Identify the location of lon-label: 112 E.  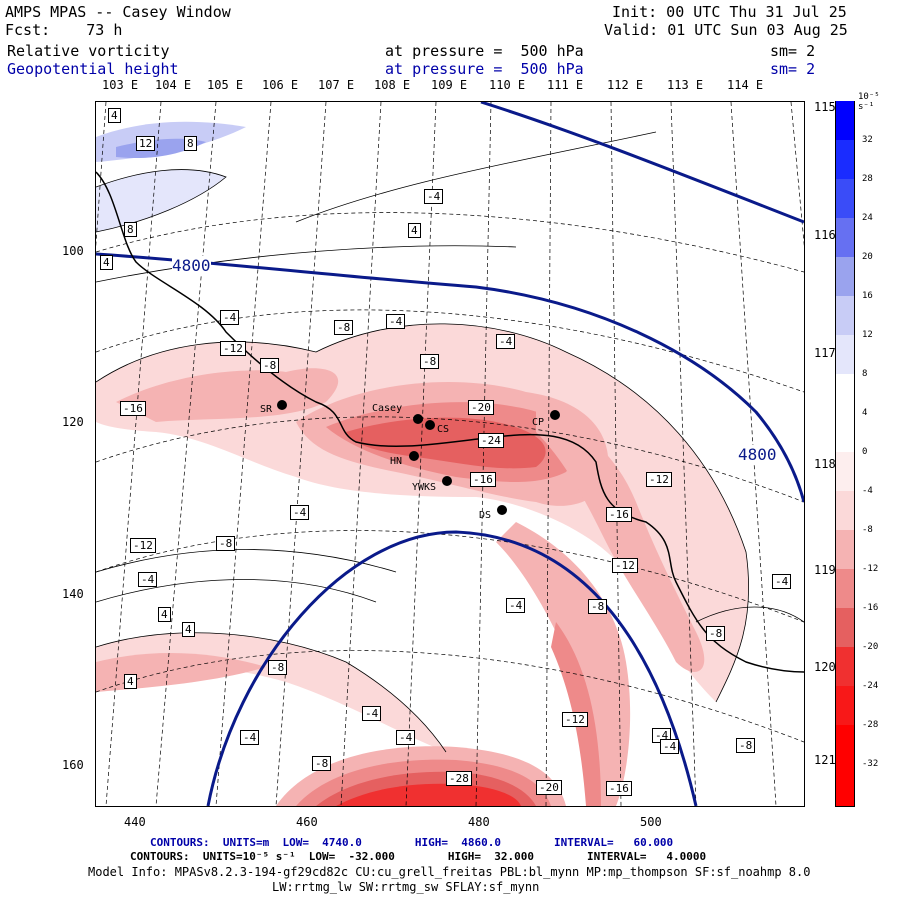
(625, 85).